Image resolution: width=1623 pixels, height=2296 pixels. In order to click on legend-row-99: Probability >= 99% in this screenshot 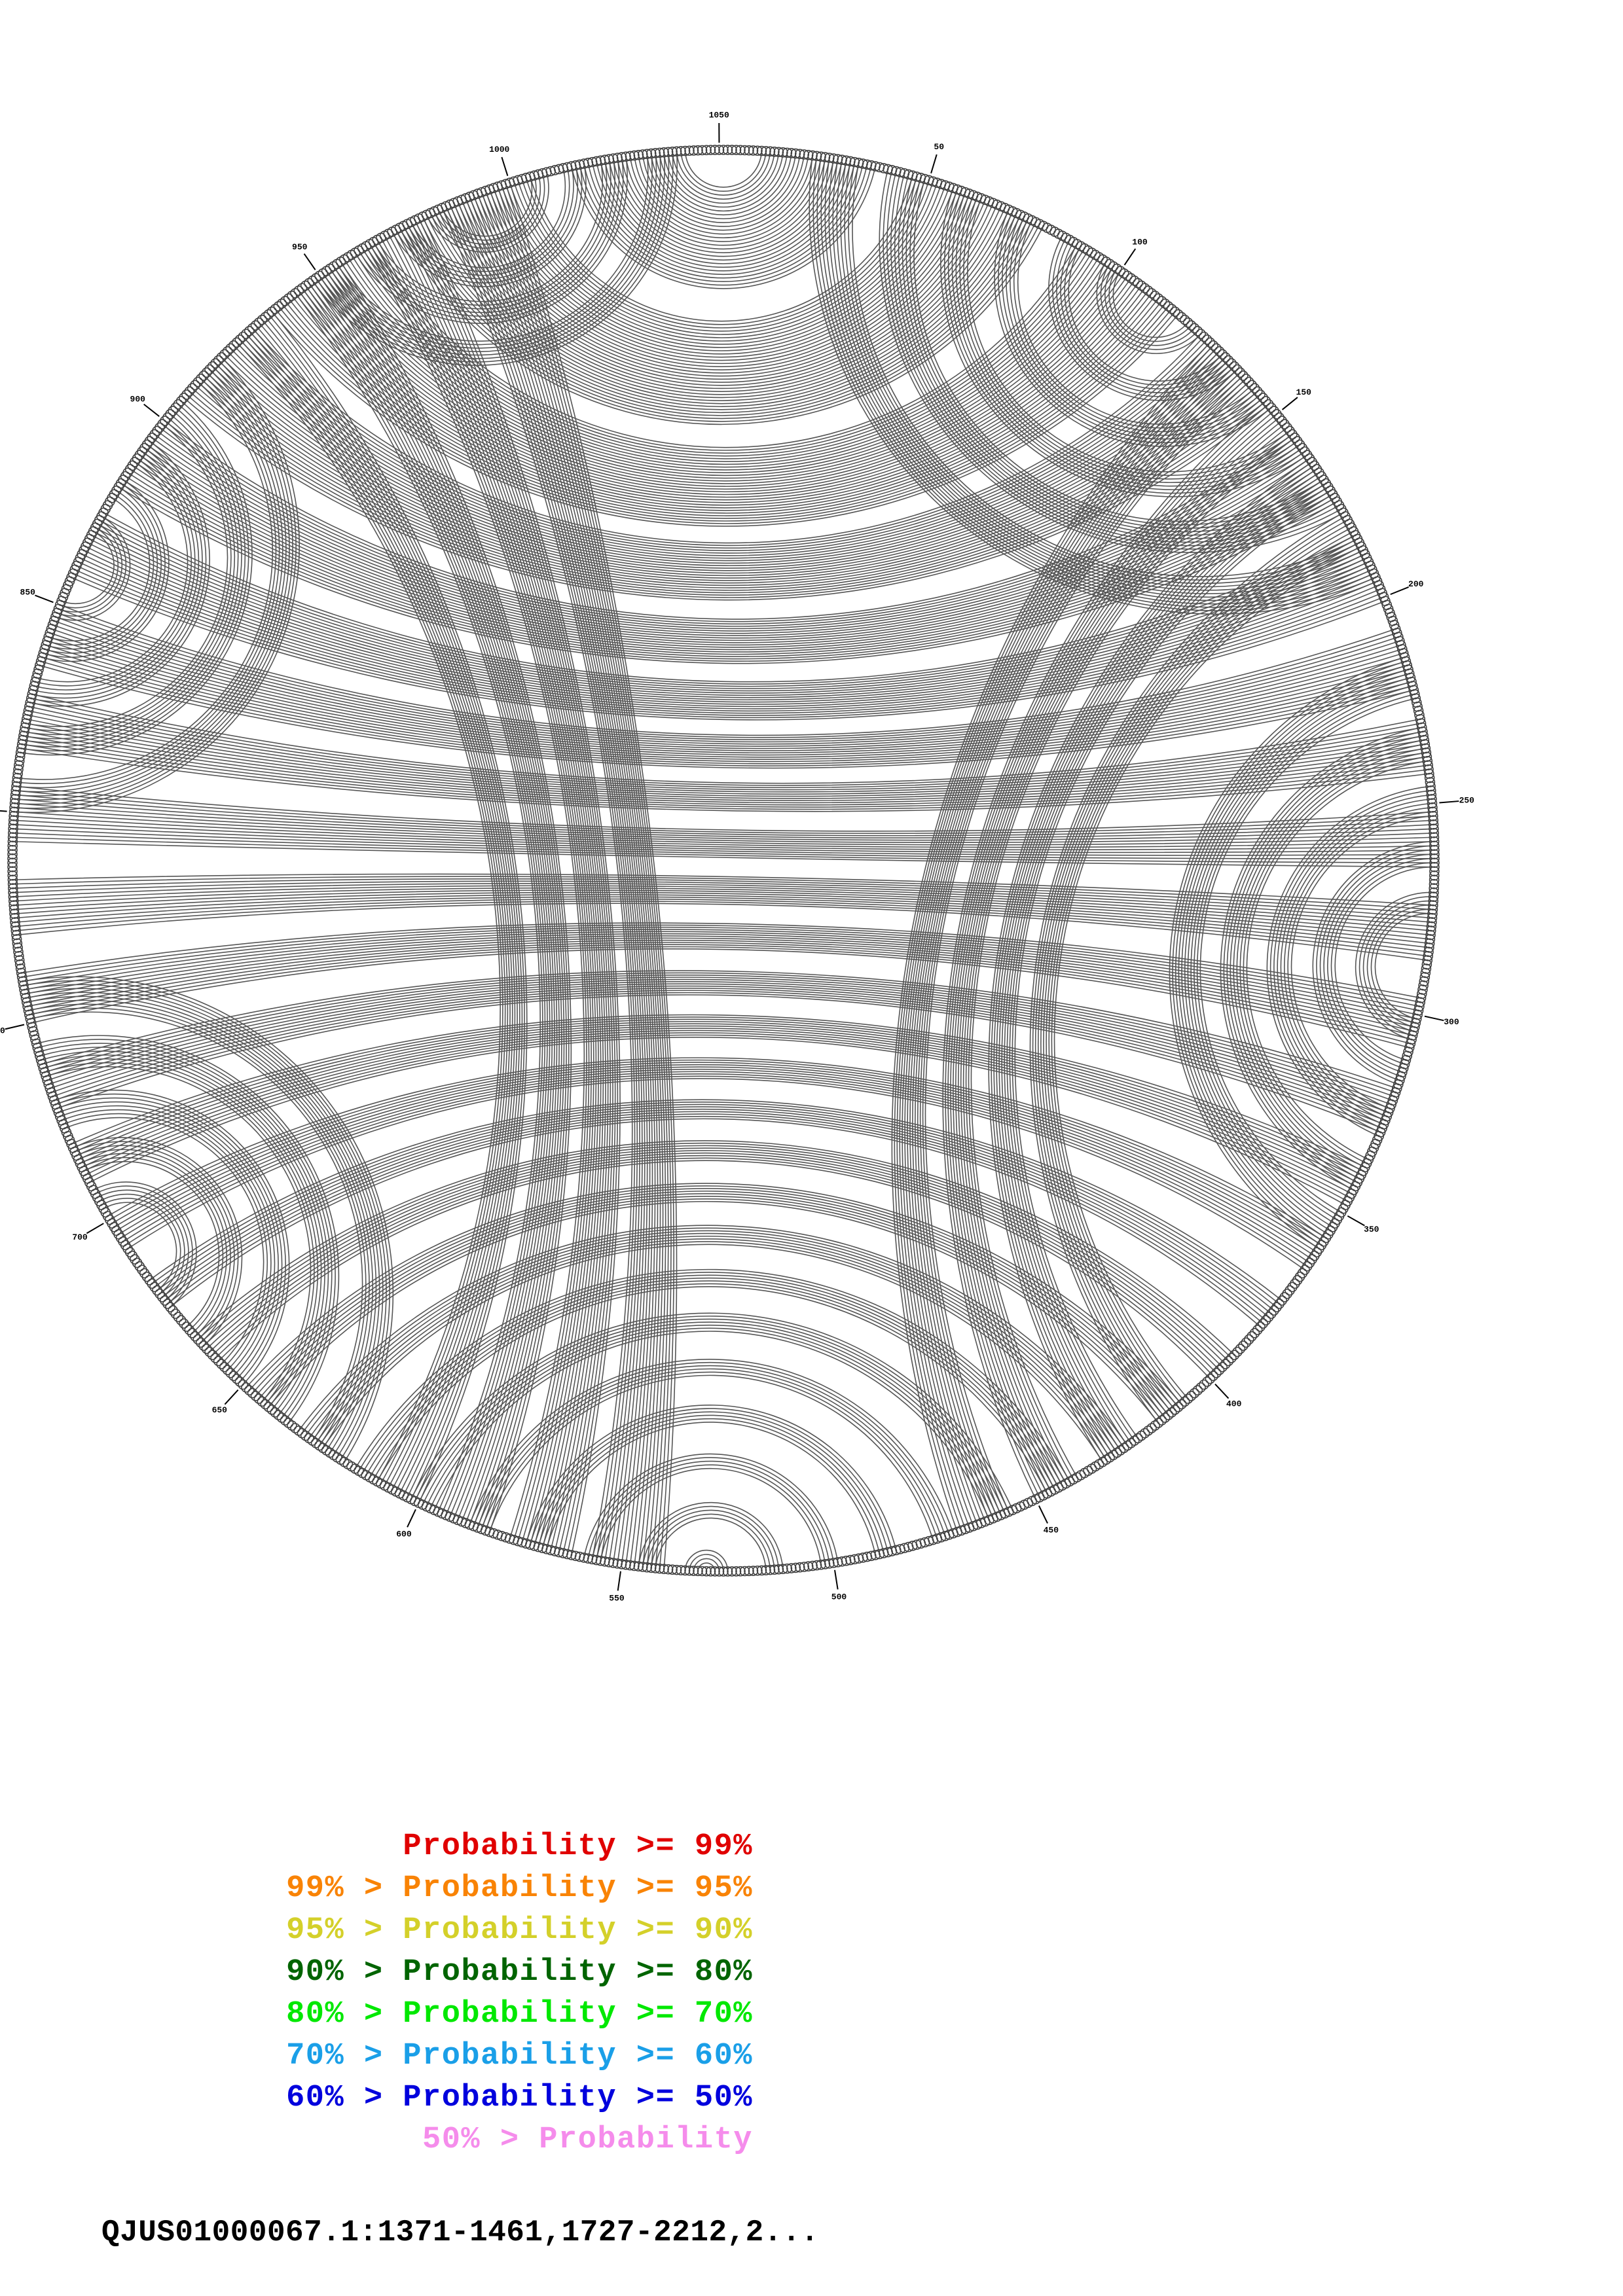, I will do `click(578, 1846)`.